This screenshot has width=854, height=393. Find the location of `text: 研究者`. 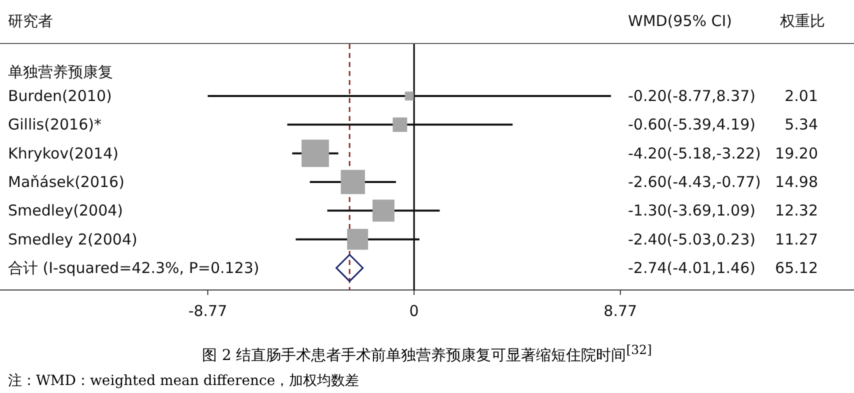

text: 研究者 is located at coordinates (30, 21).